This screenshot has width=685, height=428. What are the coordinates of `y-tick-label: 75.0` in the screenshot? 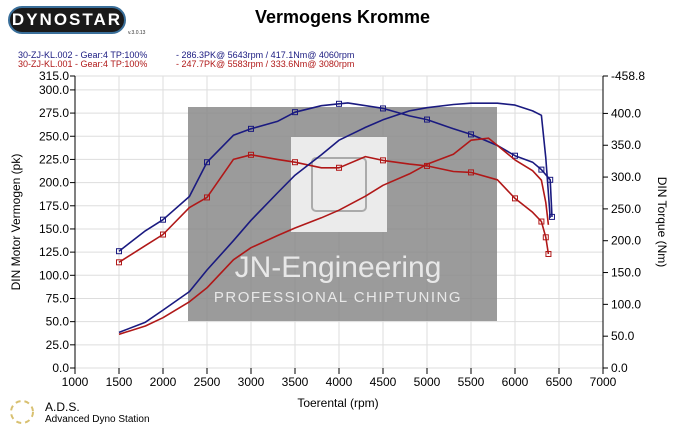 It's located at (58, 298).